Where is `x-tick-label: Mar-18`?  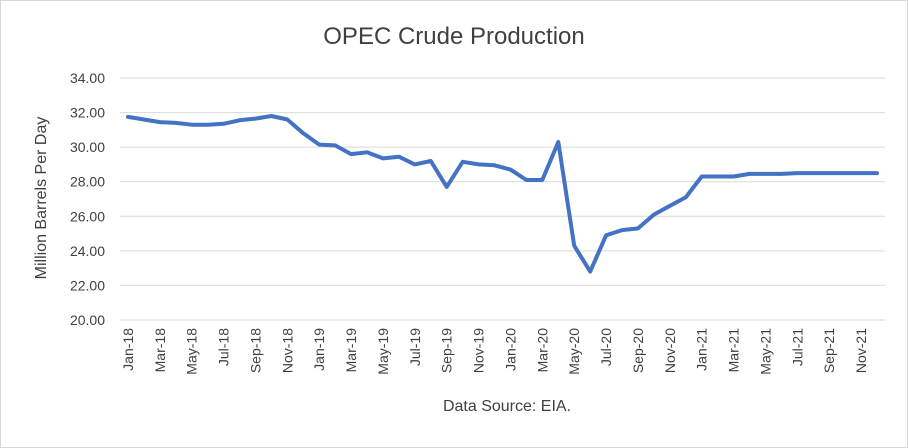
x-tick-label: Mar-18 is located at coordinates (160, 350).